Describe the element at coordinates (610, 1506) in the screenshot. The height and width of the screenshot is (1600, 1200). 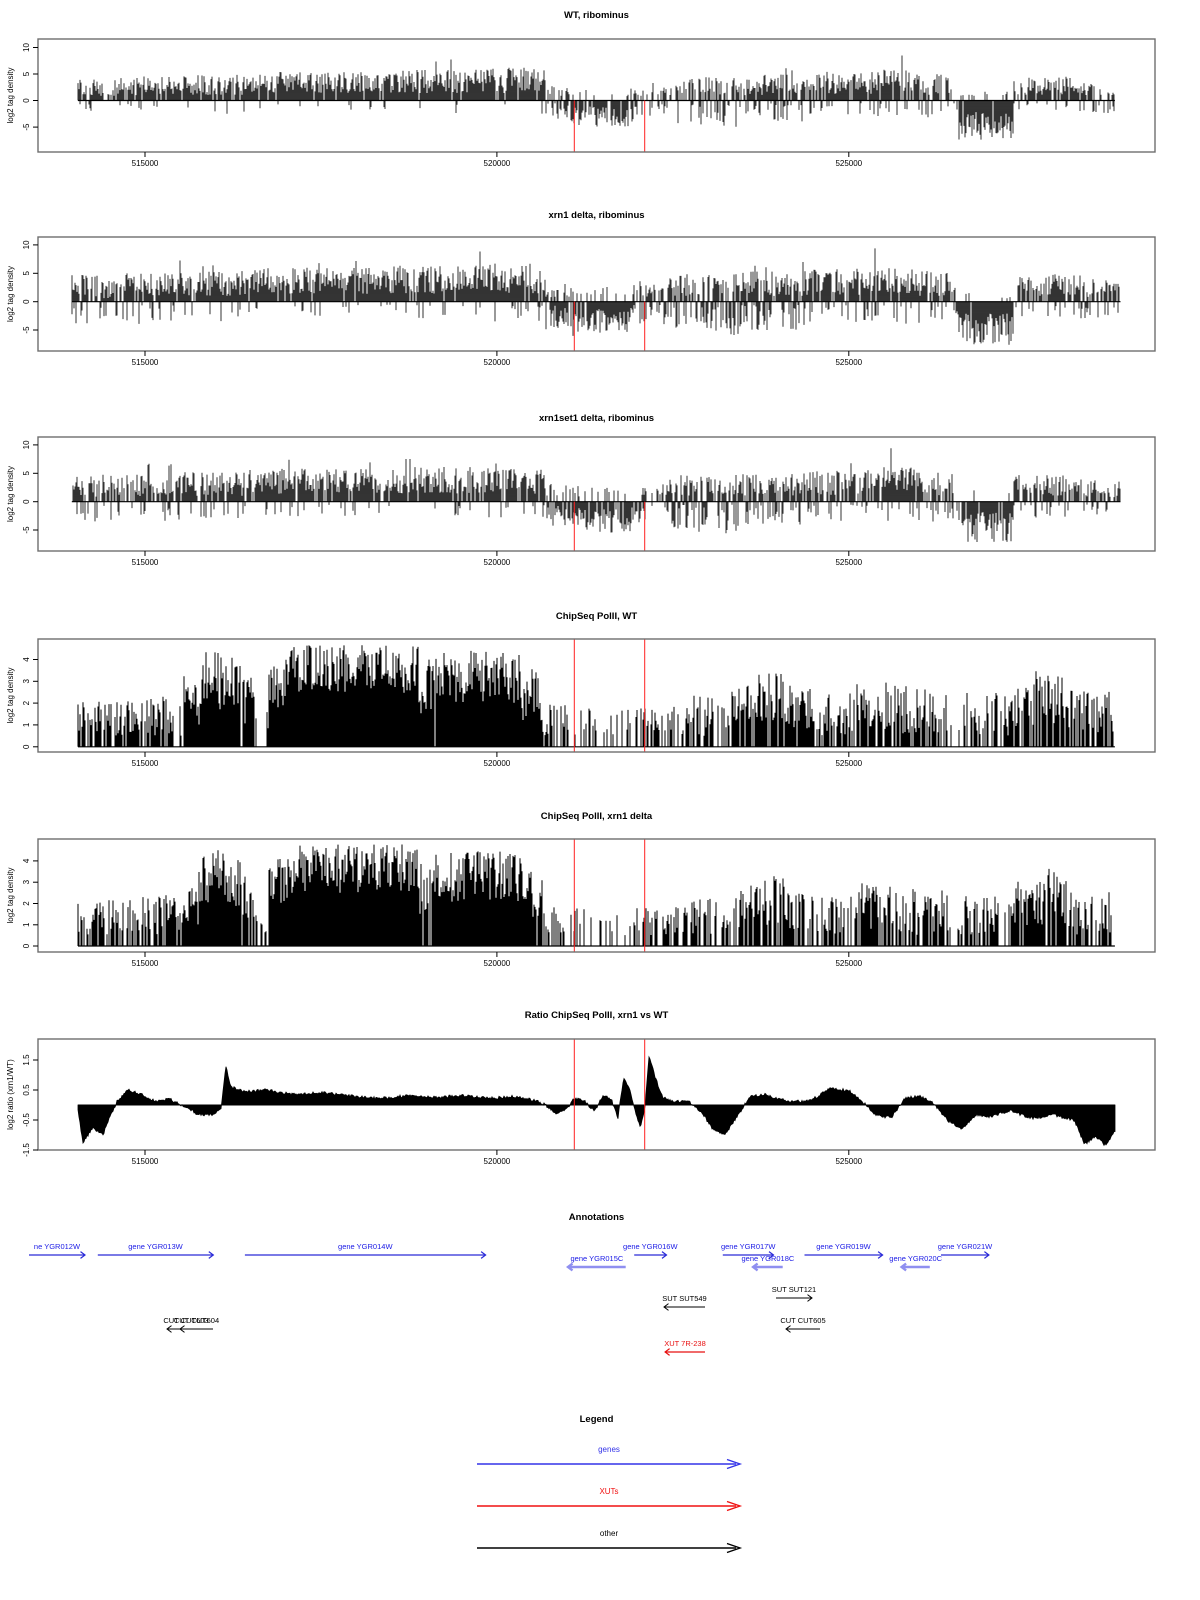
I see `legend-entry-XUTs` at that location.